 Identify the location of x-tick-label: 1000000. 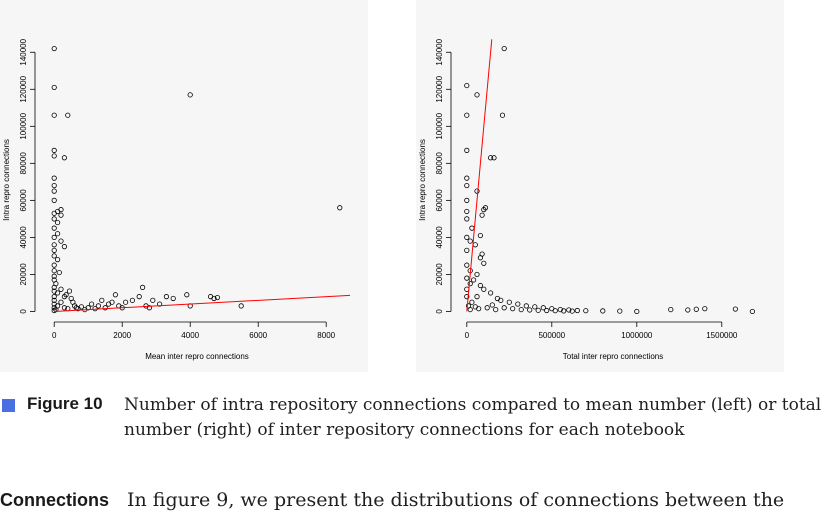
(637, 335).